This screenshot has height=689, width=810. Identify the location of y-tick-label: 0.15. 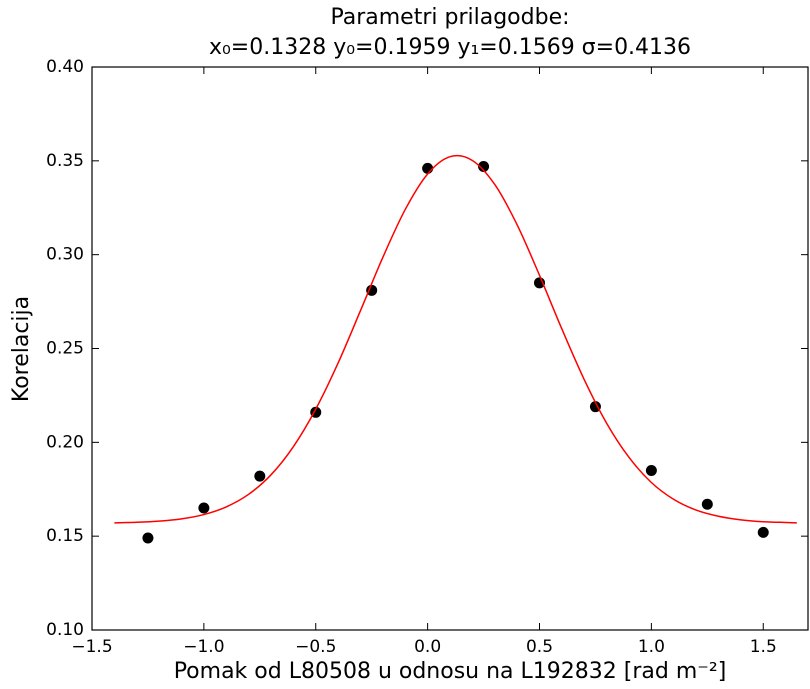
(65, 536).